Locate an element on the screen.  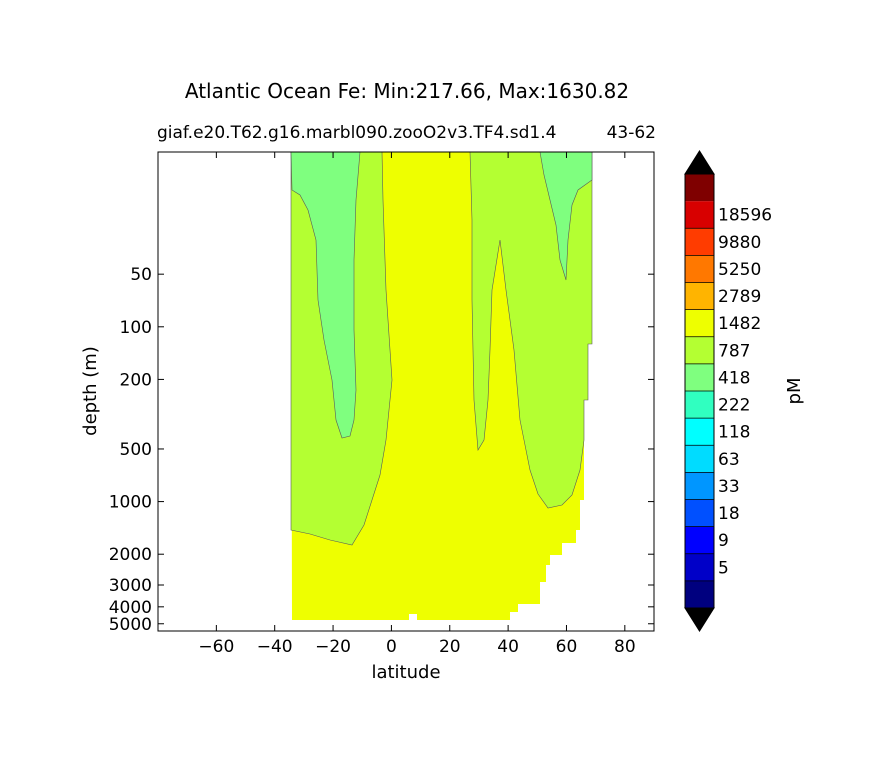
y-tick-label: 200 is located at coordinates (136, 380).